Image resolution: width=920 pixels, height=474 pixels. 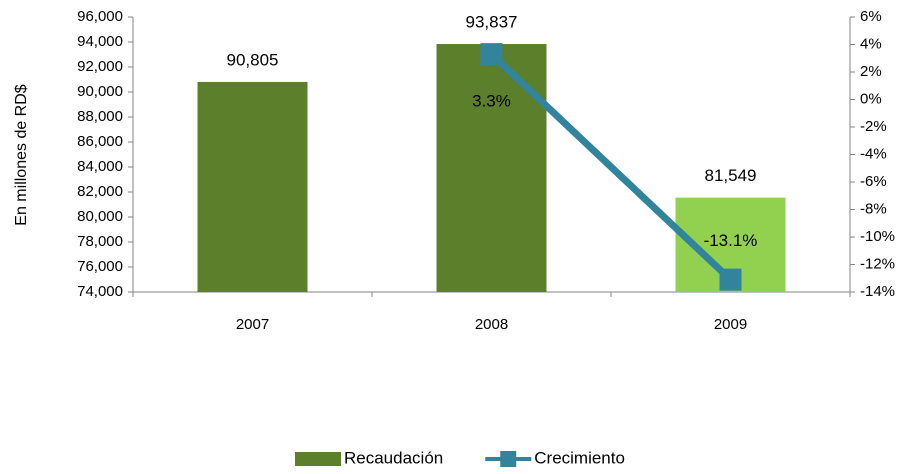 What do you see at coordinates (21, 155) in the screenshot?
I see `y-axis-label: En millones de RD$` at bounding box center [21, 155].